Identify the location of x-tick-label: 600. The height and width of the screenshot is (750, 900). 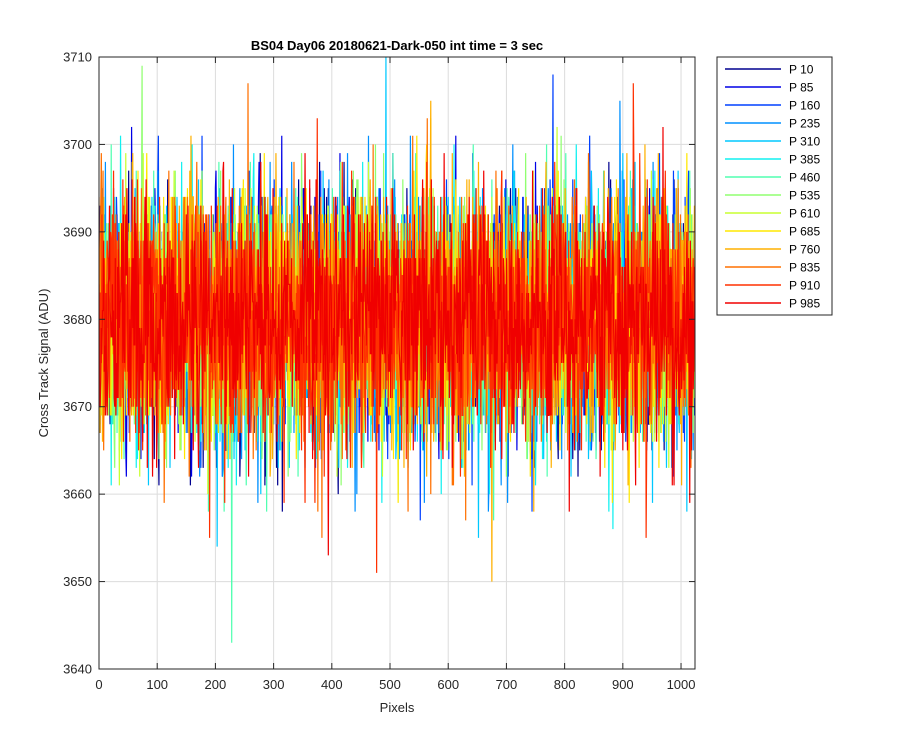
(448, 684).